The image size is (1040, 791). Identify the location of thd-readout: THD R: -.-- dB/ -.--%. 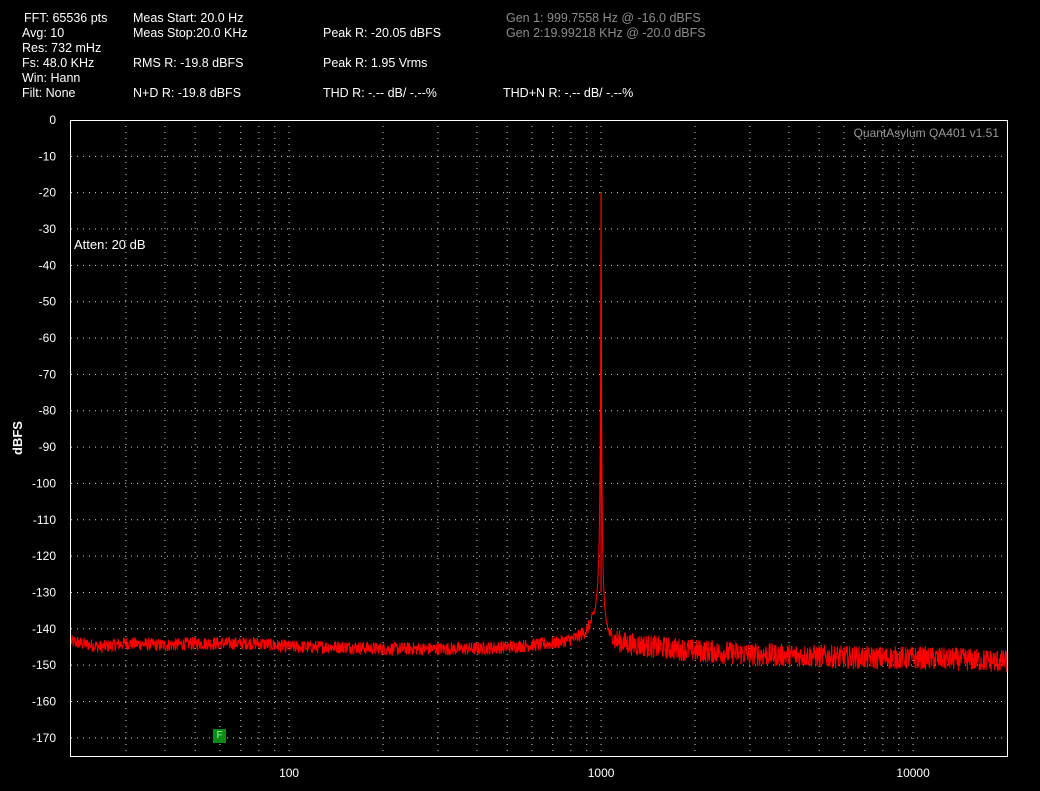
(380, 93).